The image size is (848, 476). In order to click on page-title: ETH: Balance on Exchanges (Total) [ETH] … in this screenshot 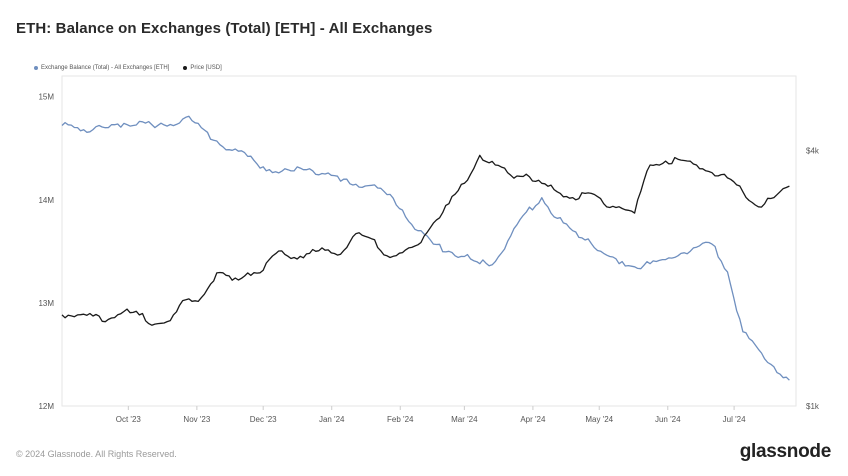, I will do `click(224, 28)`.